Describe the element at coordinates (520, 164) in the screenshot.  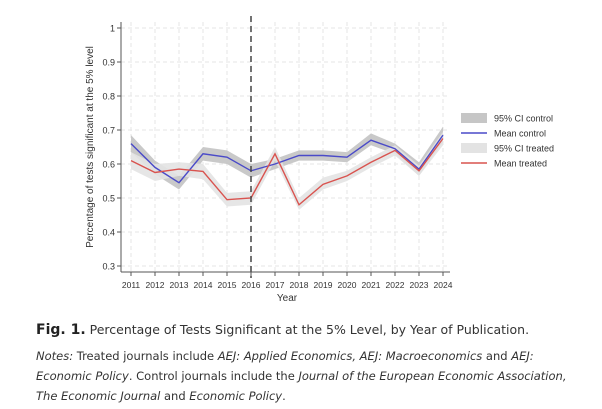
I see `legend-label: Mean treated` at that location.